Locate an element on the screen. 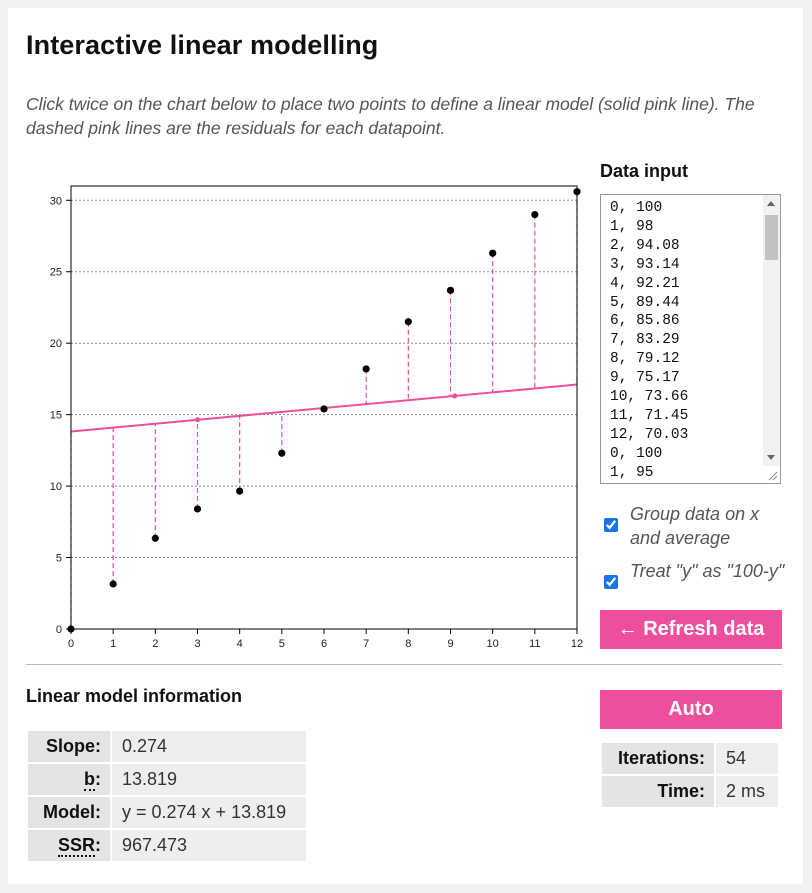  group-data-label: Group data on x and average is located at coordinates (695, 526).